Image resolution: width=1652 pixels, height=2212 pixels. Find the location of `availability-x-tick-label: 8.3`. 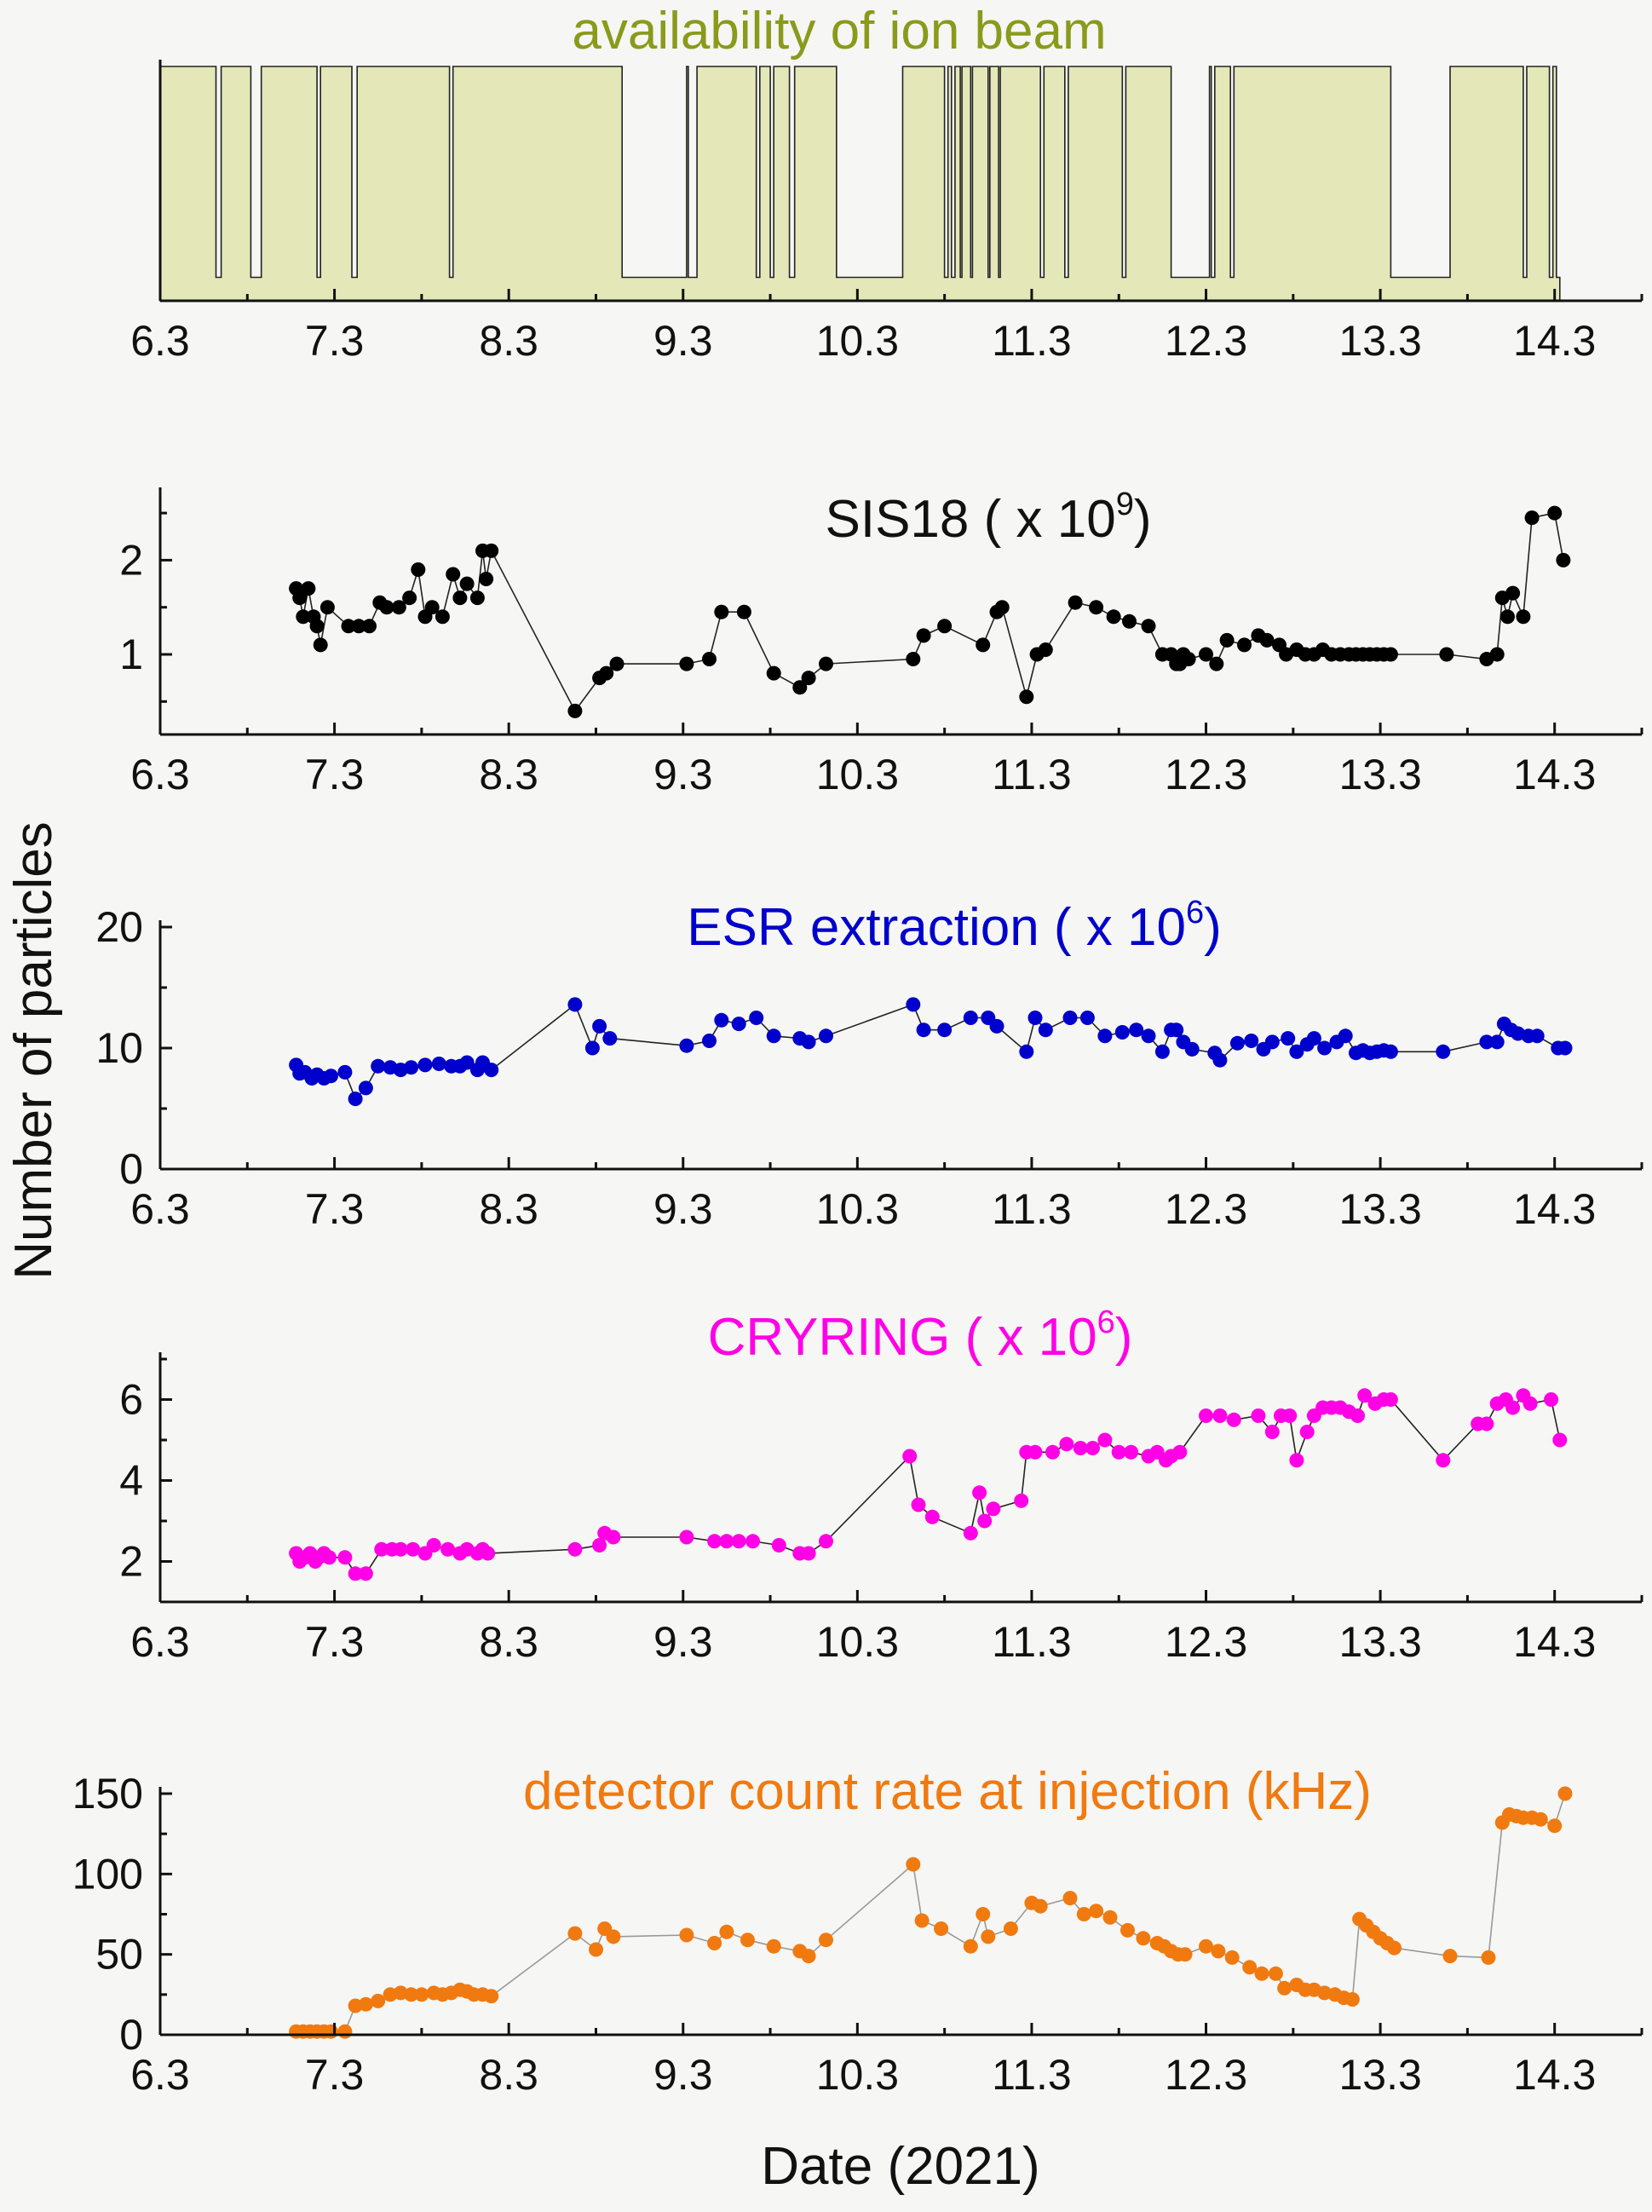

availability-x-tick-label: 8.3 is located at coordinates (508, 341).